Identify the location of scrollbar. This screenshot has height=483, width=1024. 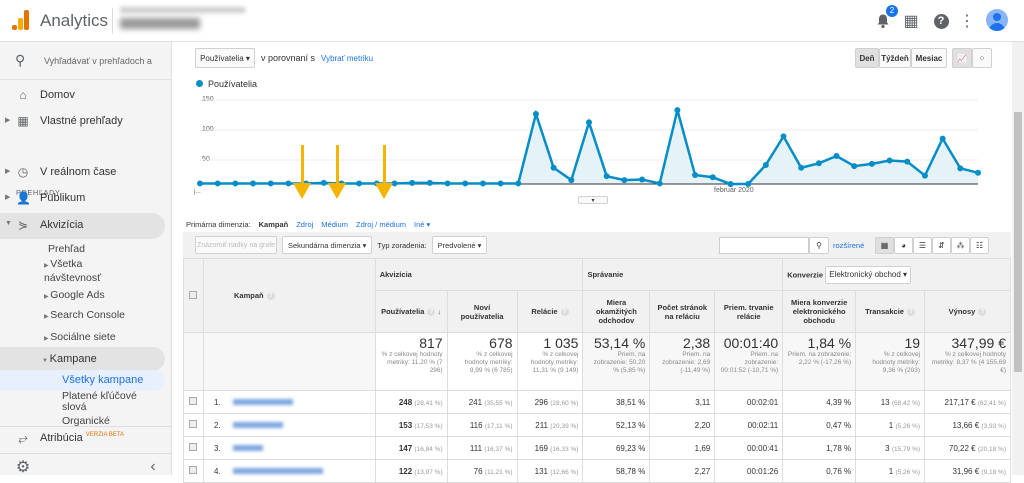
(1018, 258).